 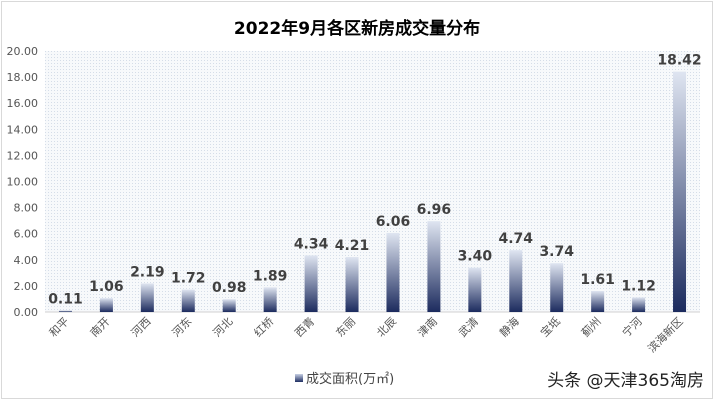 I want to click on data-label: 4.21, so click(x=352, y=246).